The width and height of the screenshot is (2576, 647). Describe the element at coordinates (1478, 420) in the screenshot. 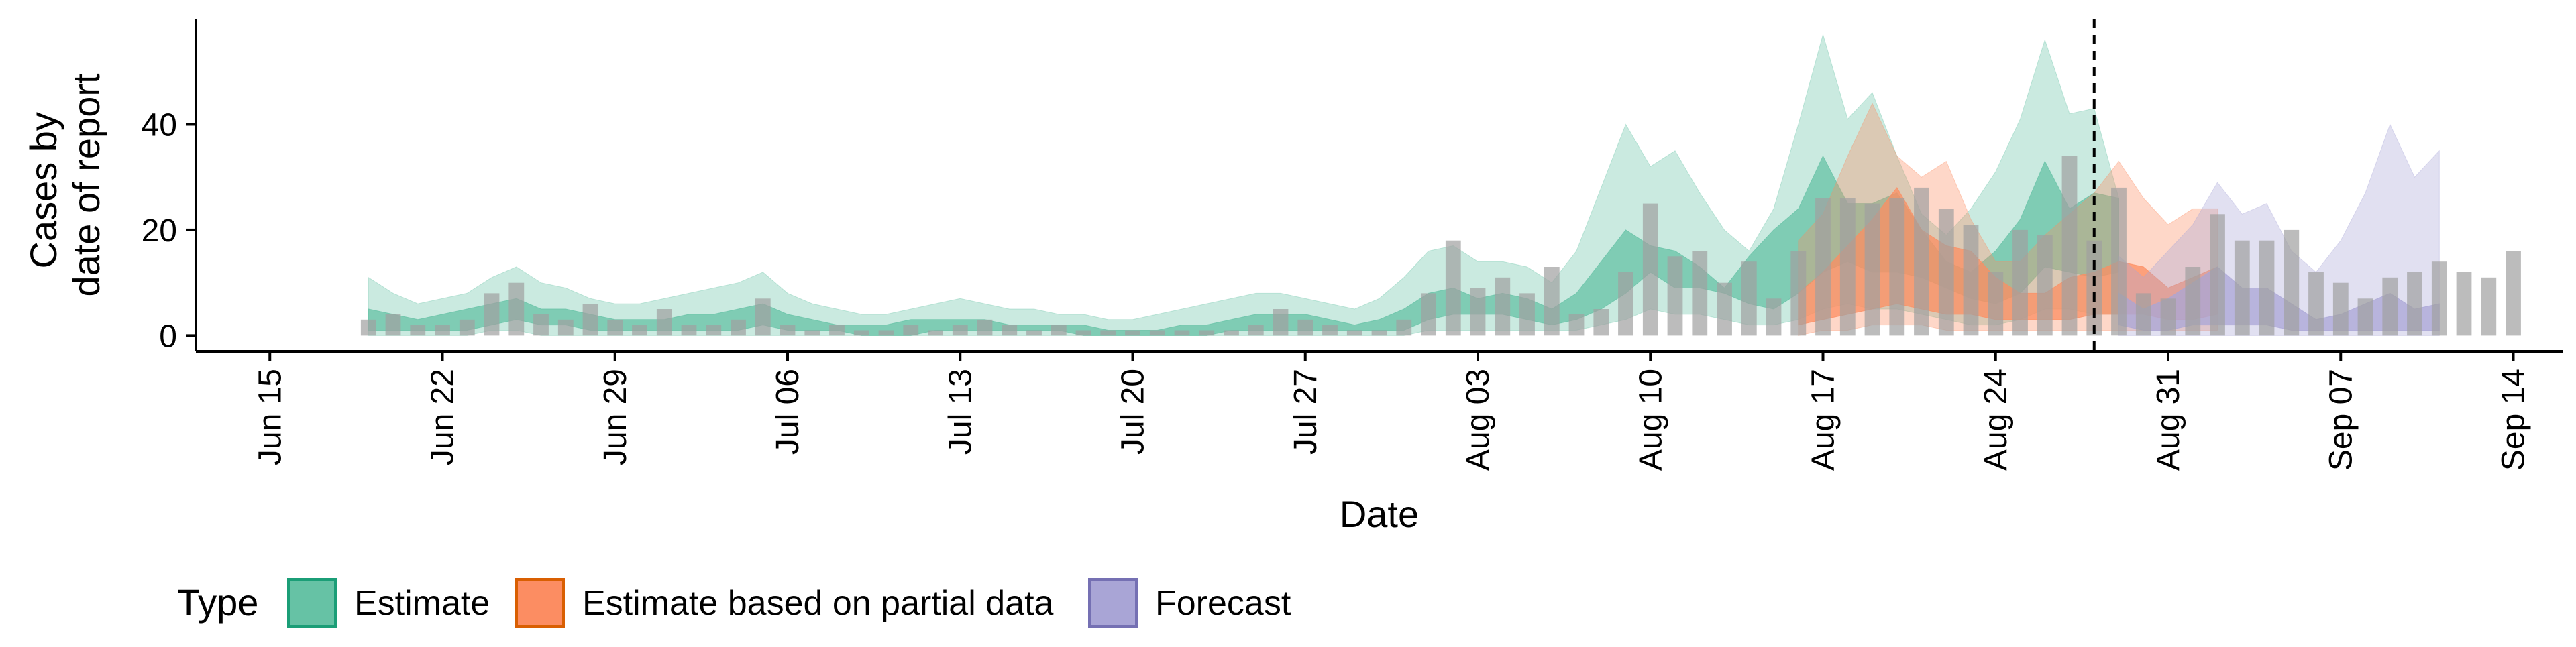

I see `x-tick-label: Aug 03` at that location.